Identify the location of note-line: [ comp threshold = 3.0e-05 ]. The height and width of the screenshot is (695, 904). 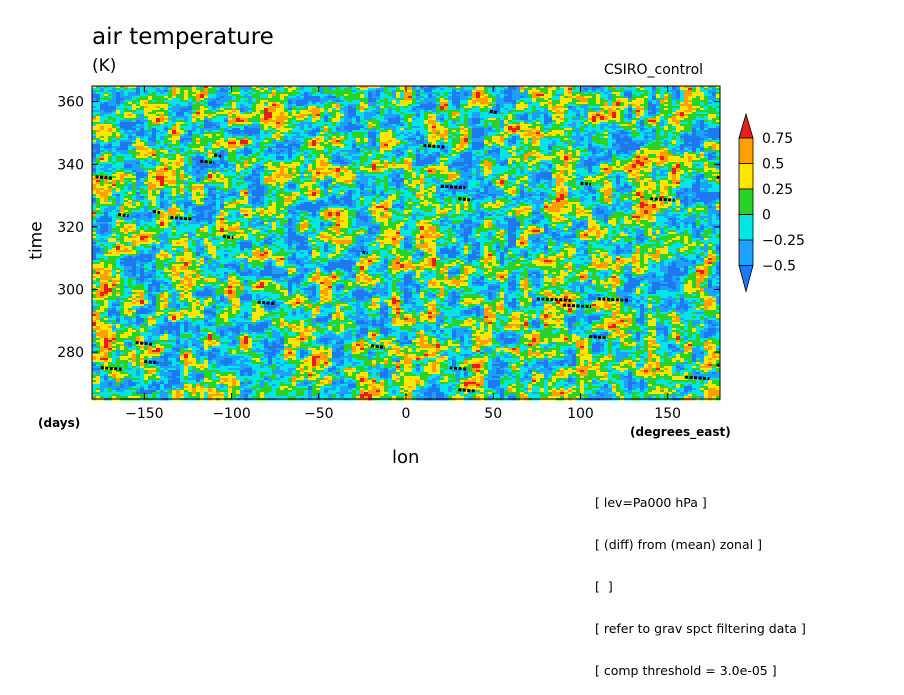
(700, 673).